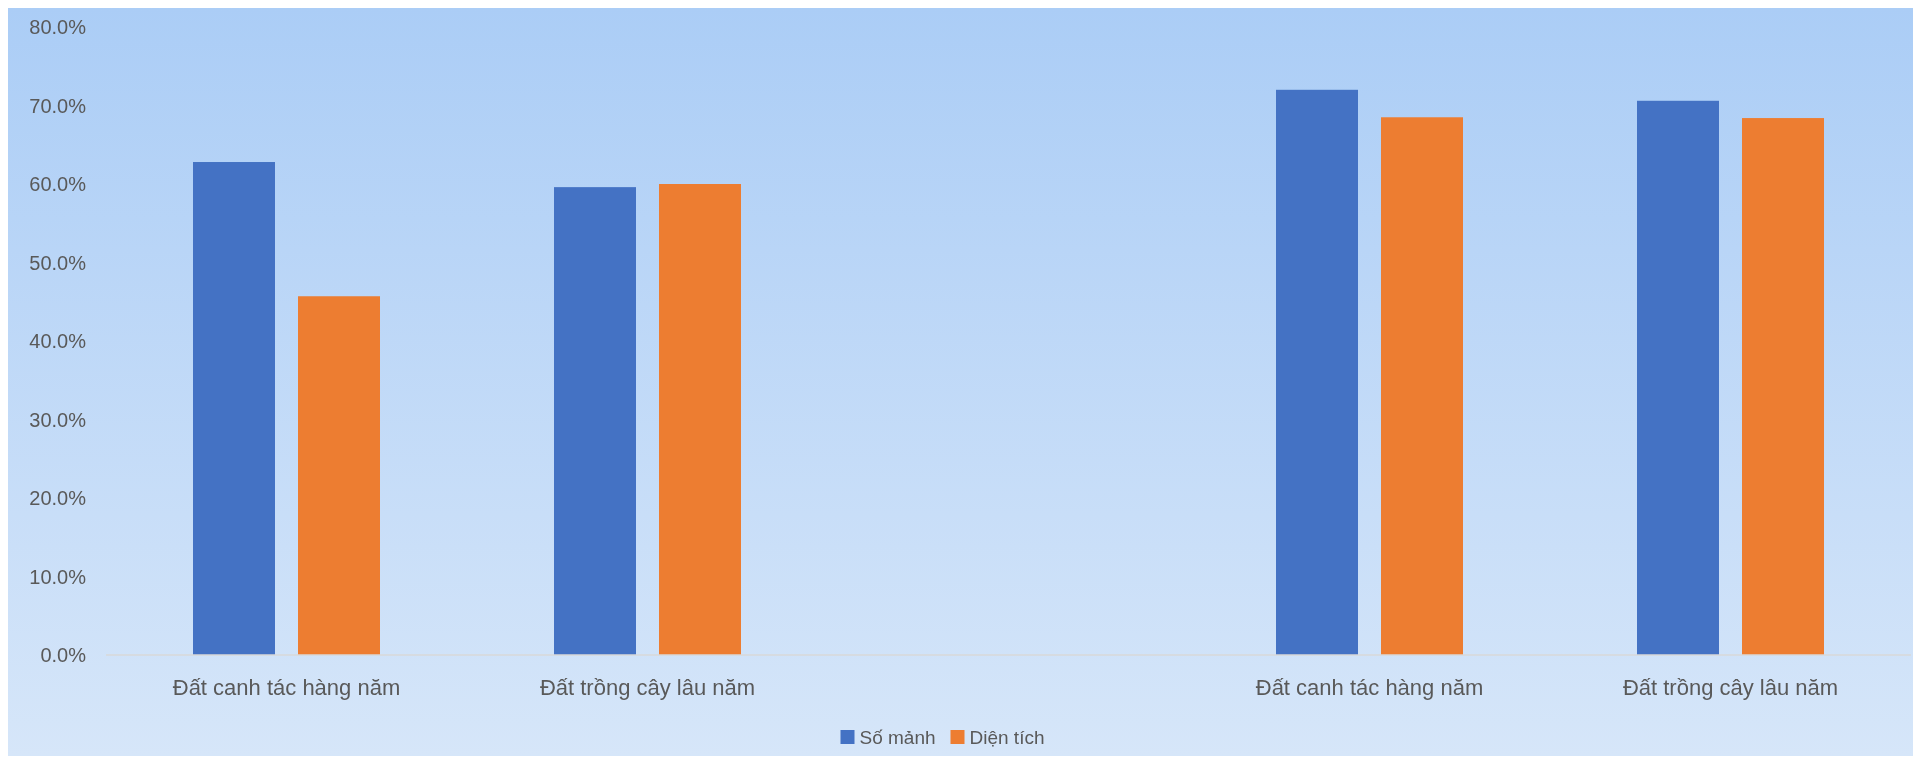 The image size is (1921, 764). I want to click on y-tick-label: 40.0%, so click(58, 341).